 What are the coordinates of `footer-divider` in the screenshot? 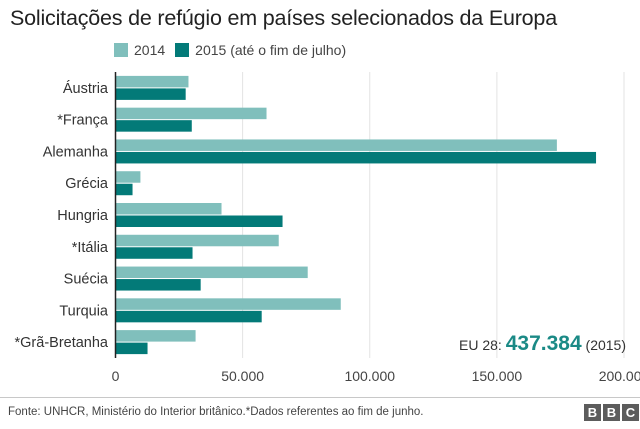 It's located at (320, 397).